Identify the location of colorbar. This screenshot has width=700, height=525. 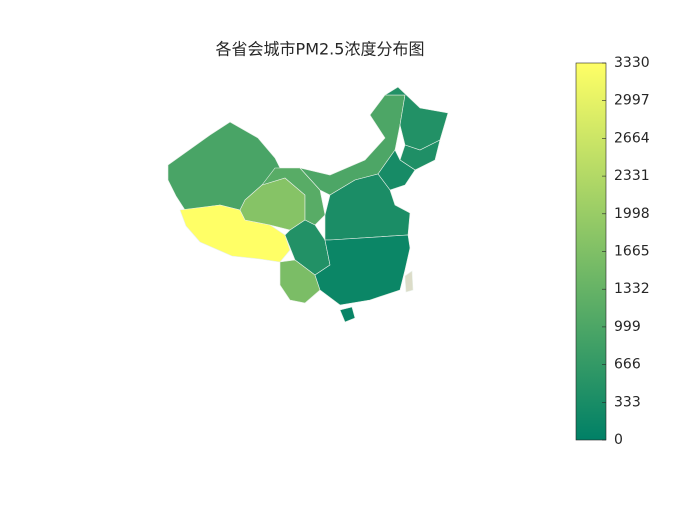
(591, 251).